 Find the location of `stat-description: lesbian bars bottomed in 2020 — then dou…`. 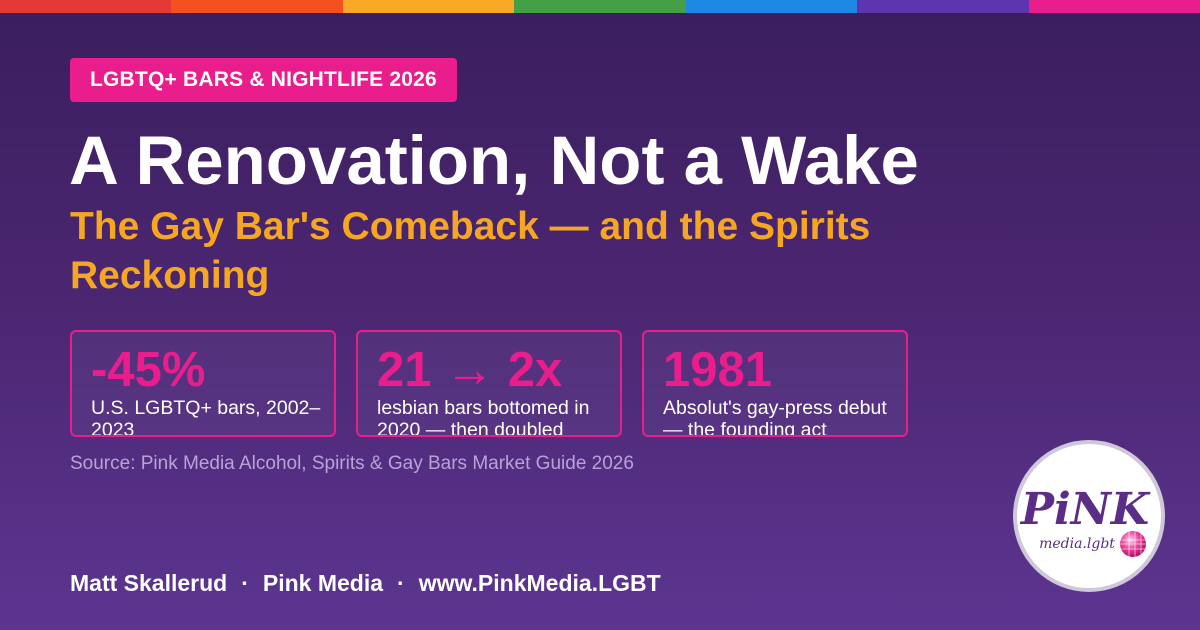

stat-description: lesbian bars bottomed in 2020 — then dou… is located at coordinates (483, 417).